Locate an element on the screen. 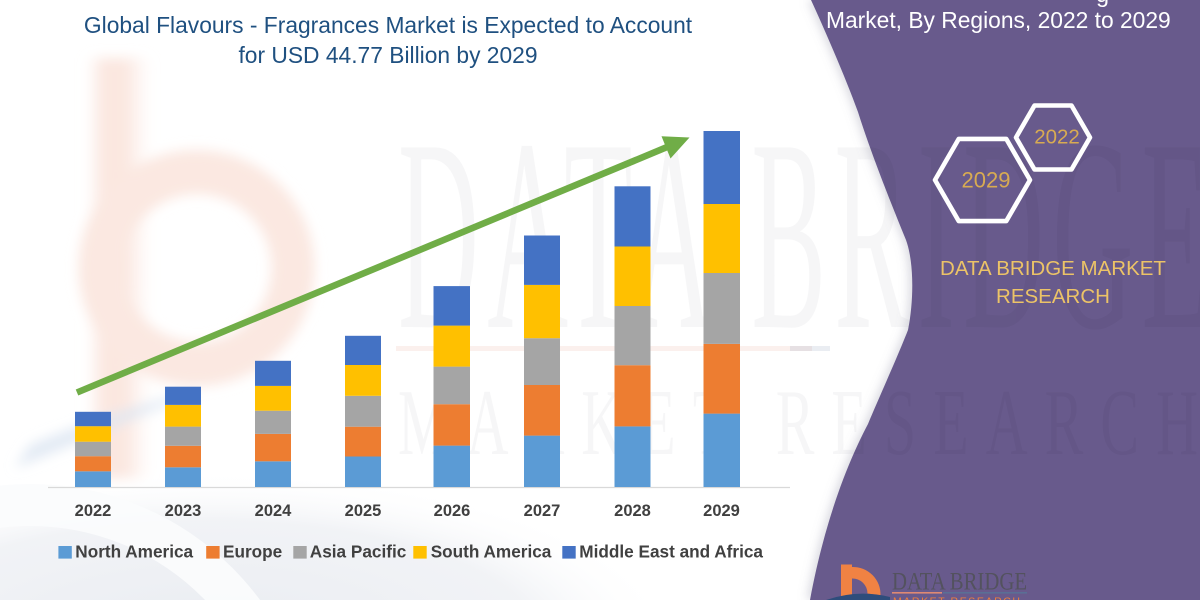 Image resolution: width=1200 pixels, height=600 pixels. svg-text: 2024 is located at coordinates (274, 511).